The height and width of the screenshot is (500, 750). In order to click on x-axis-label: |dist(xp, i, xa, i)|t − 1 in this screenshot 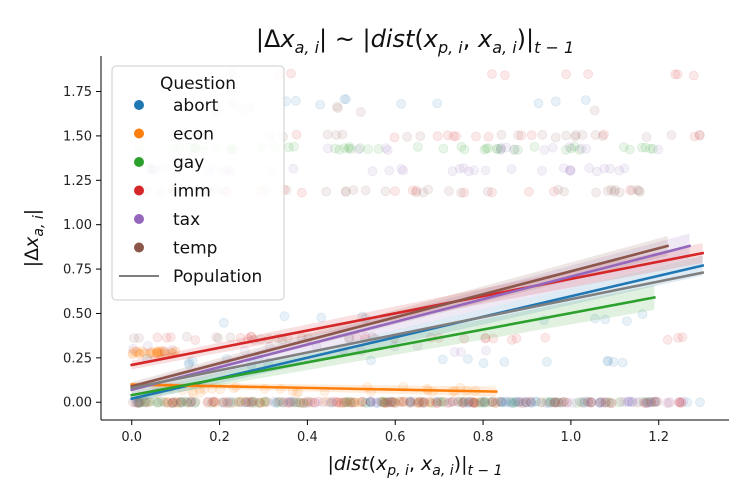, I will do `click(414, 466)`.